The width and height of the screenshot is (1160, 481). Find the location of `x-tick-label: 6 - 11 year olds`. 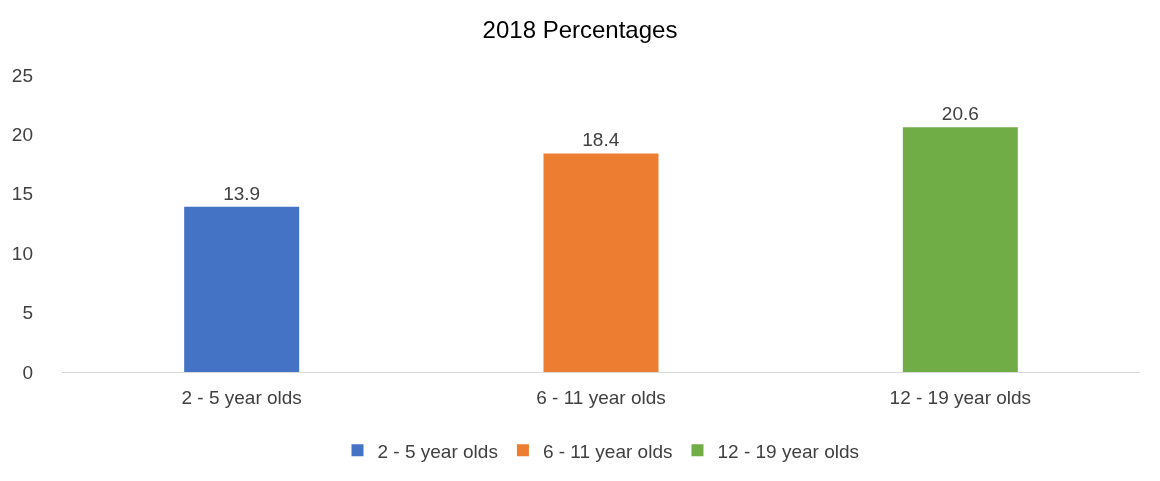

x-tick-label: 6 - 11 year olds is located at coordinates (601, 397).